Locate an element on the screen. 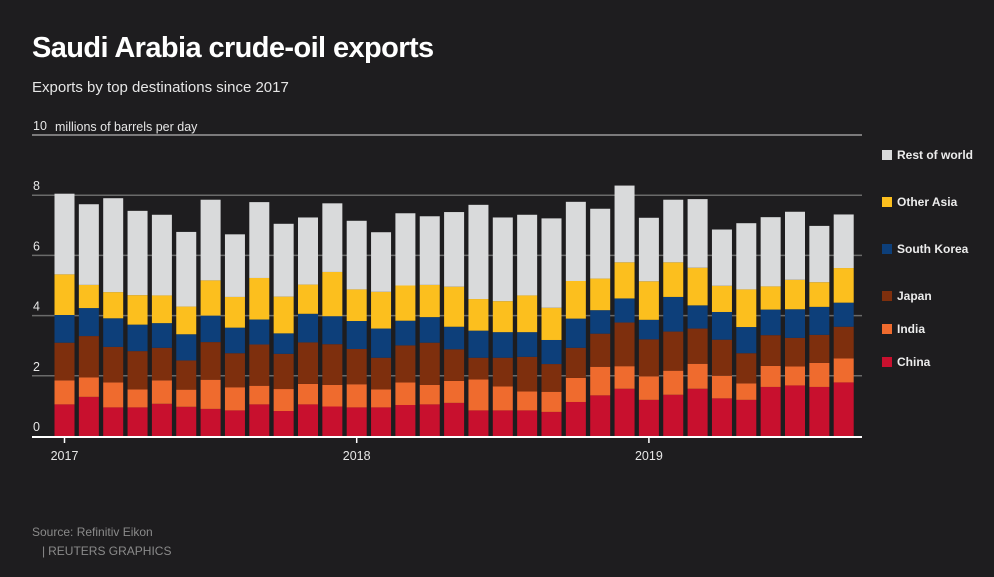 The height and width of the screenshot is (577, 994). y-tick-label-6: 6 is located at coordinates (36, 246).